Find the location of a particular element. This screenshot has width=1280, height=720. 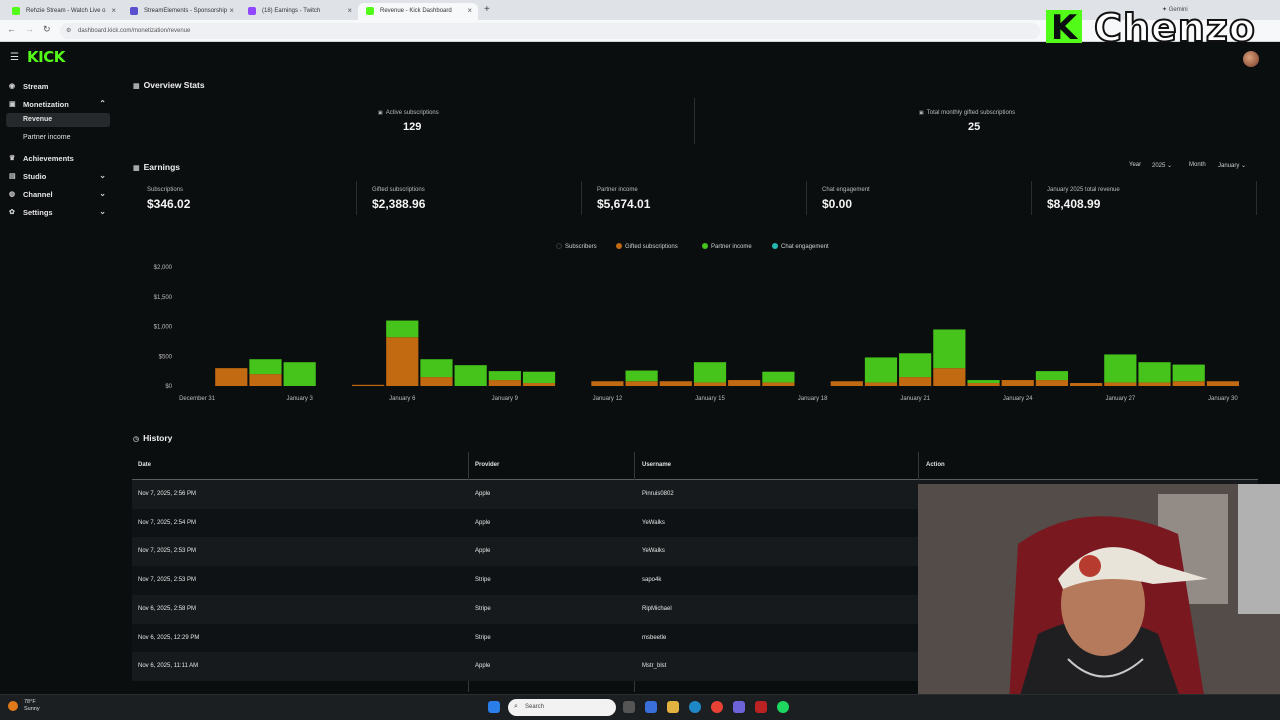

reload-icon: ↻ is located at coordinates (47, 29).